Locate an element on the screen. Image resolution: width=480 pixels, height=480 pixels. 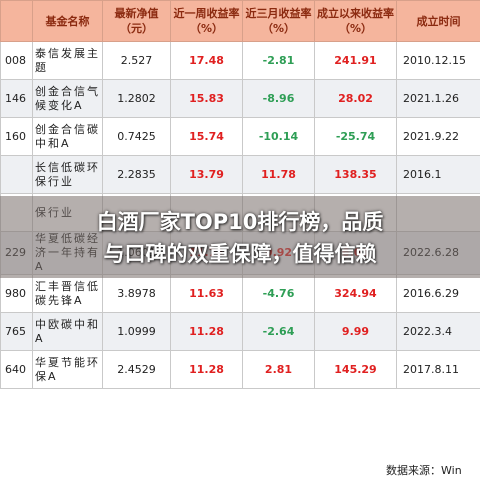
cell-nav: 1.2802 is located at coordinates (136, 98).